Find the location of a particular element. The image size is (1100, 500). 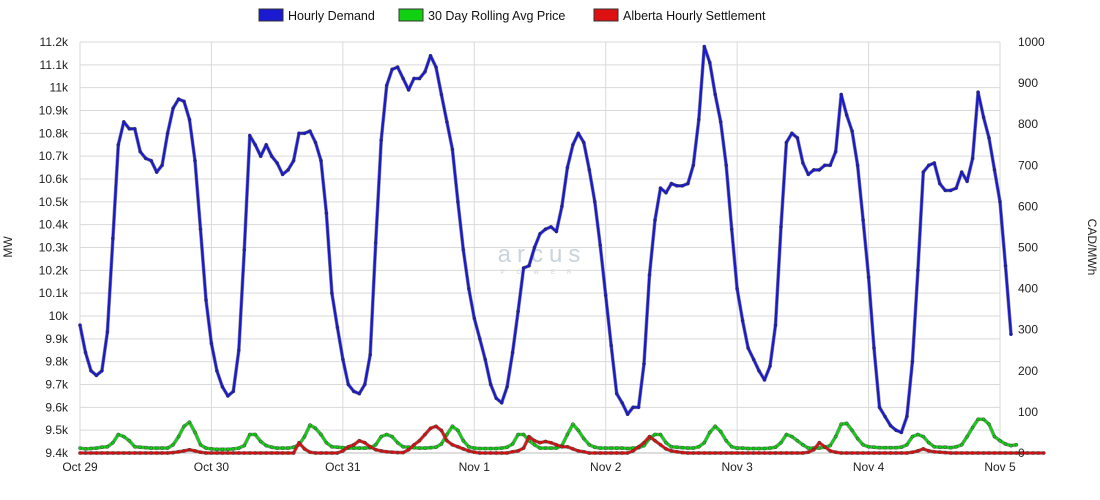

legend-item-alberta-hourly-settlement: Alberta Hourly Settlement is located at coordinates (679, 15).